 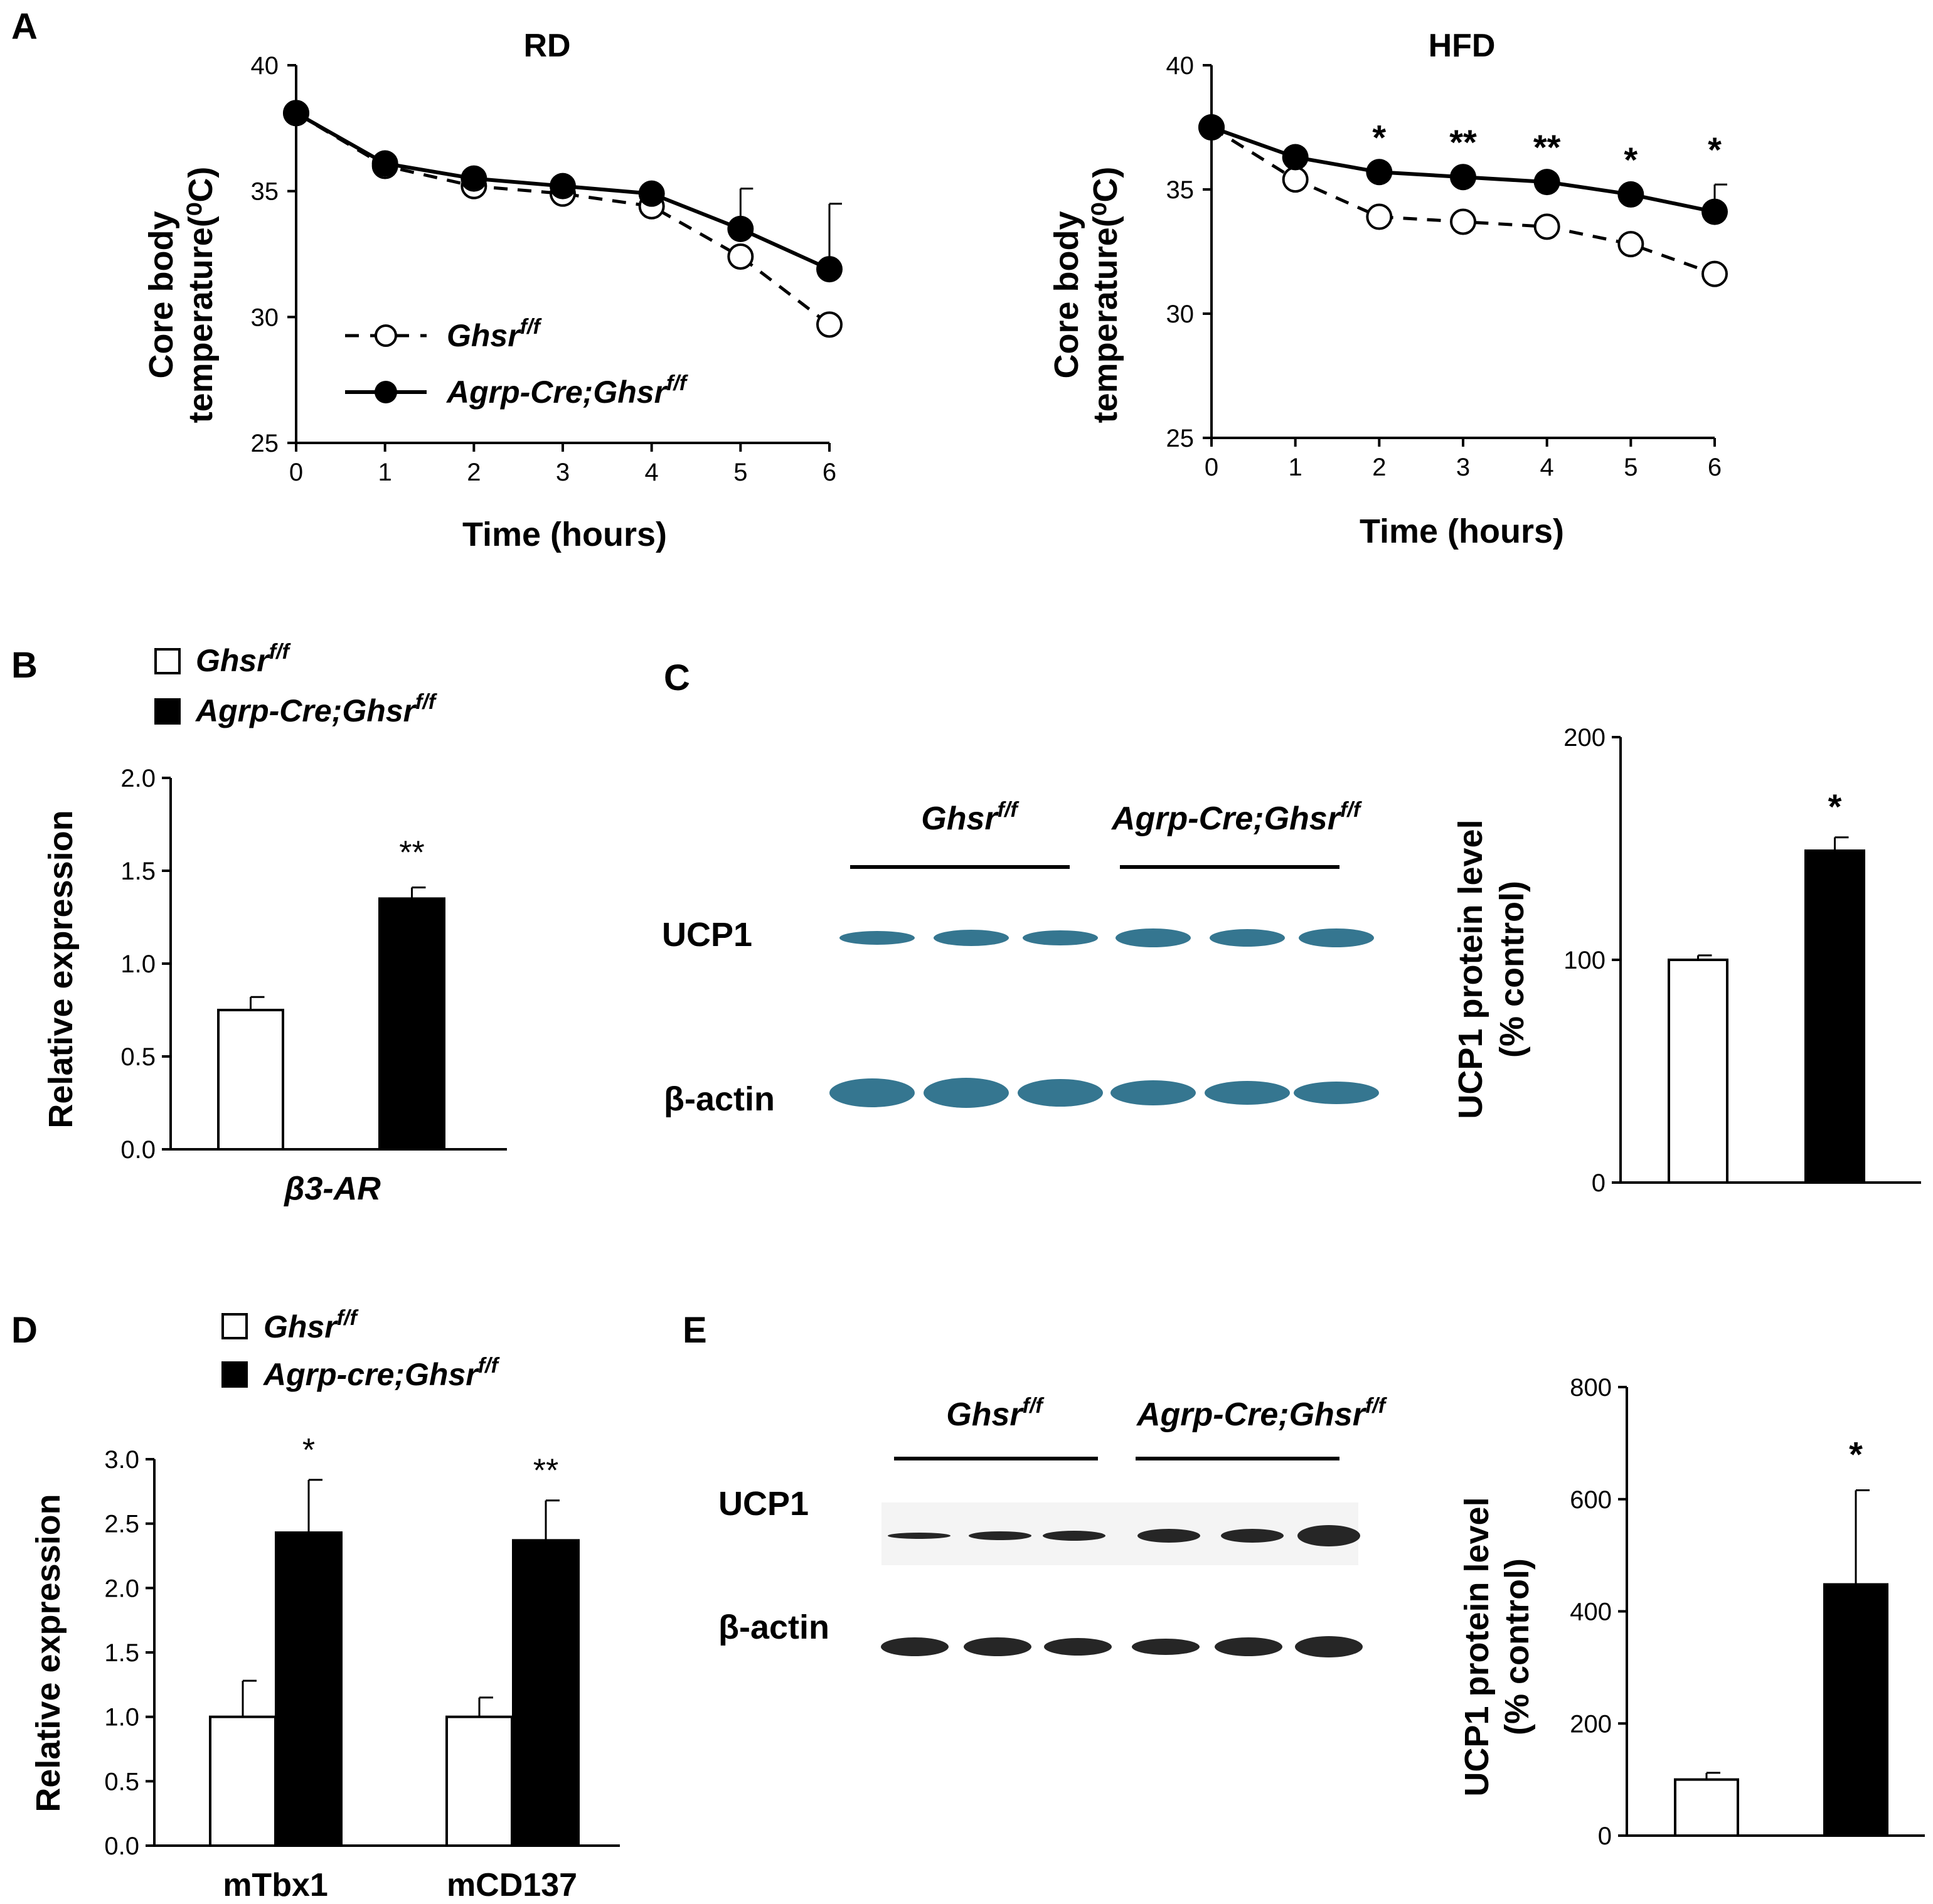 I want to click on chartE-ytick-label: 200, so click(x=1591, y=1724).